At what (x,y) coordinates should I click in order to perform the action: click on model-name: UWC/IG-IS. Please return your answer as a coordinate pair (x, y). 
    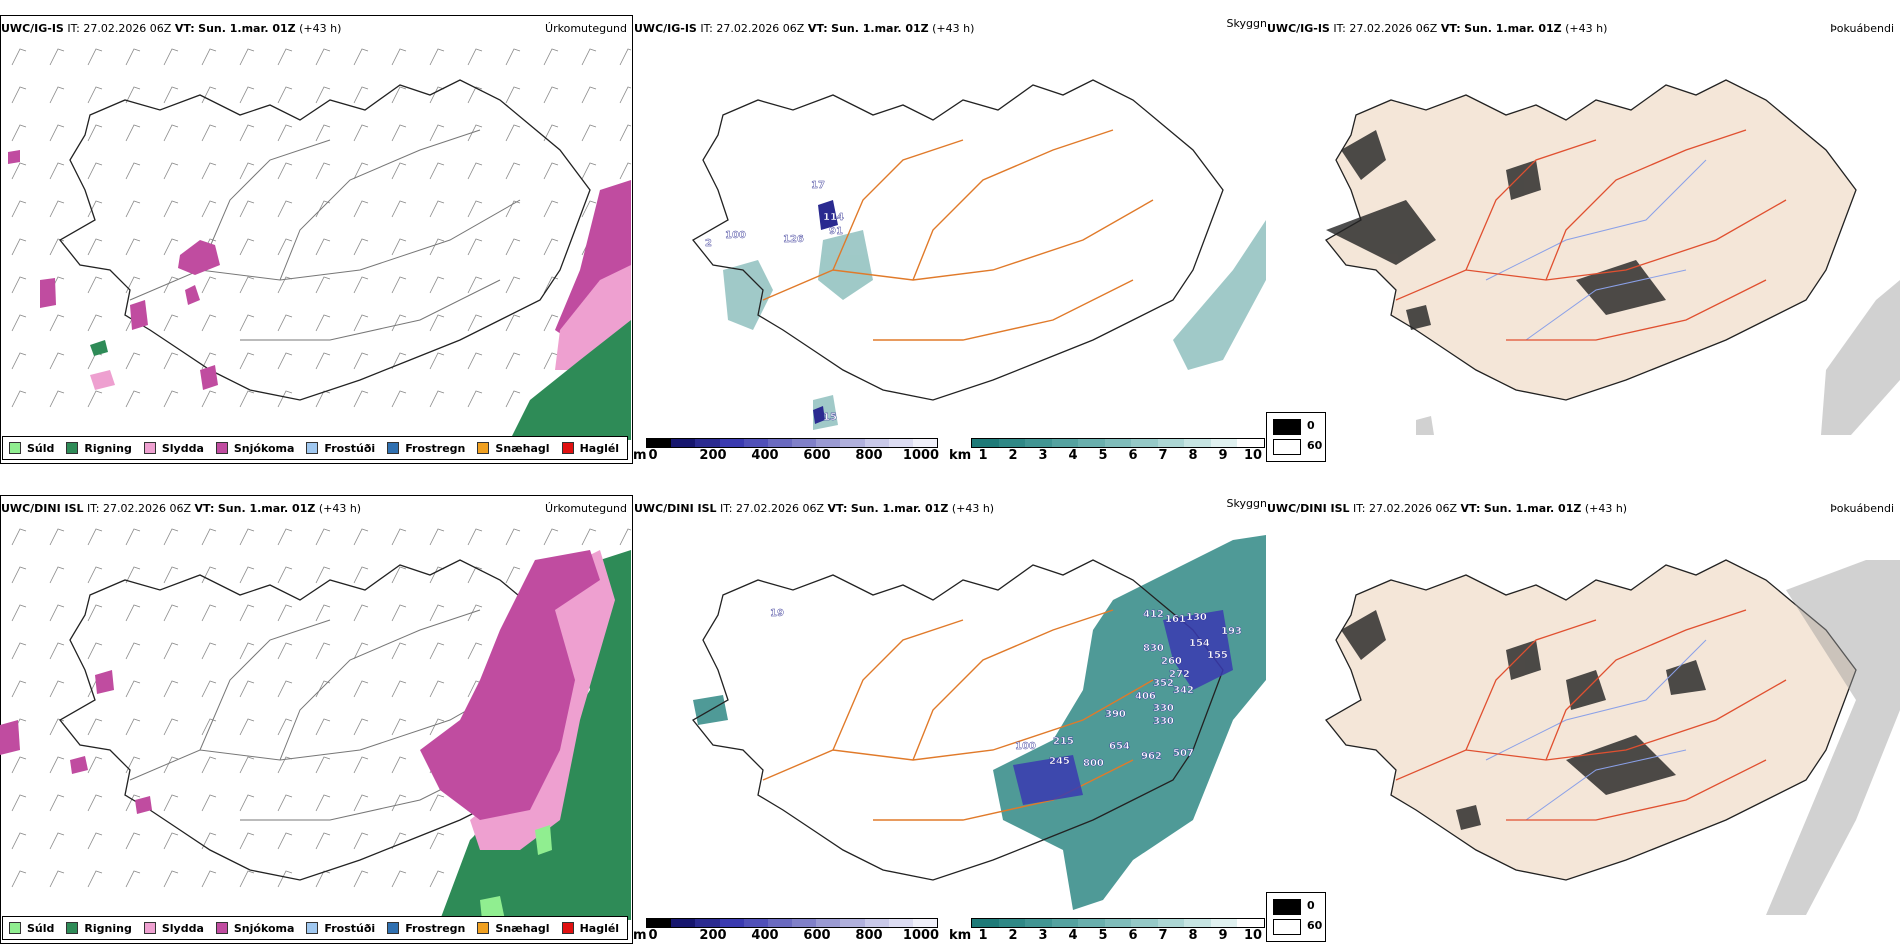
    Looking at the image, I should click on (1298, 28).